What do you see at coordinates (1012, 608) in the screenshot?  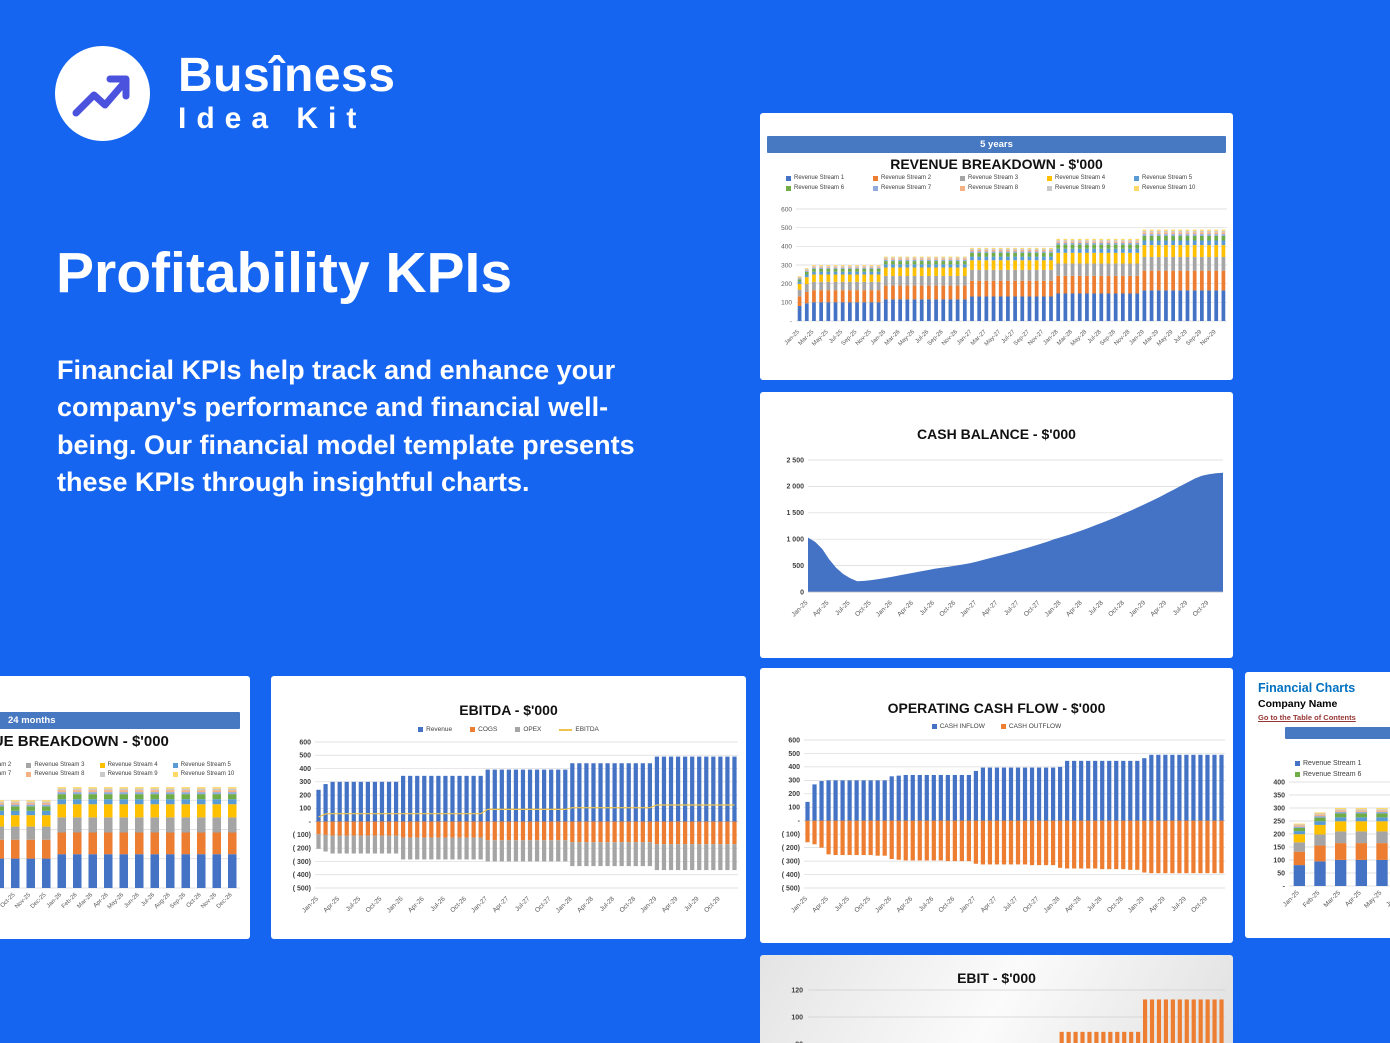 I see `svg-text: Jul-27` at bounding box center [1012, 608].